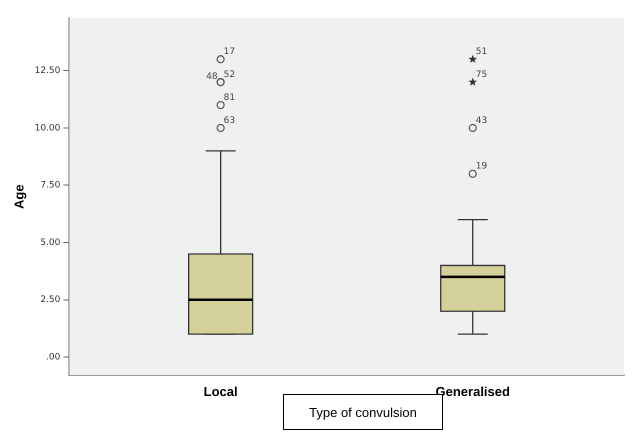 Image resolution: width=638 pixels, height=435 pixels. What do you see at coordinates (47, 128) in the screenshot?
I see `y-tick-label: 10.00` at bounding box center [47, 128].